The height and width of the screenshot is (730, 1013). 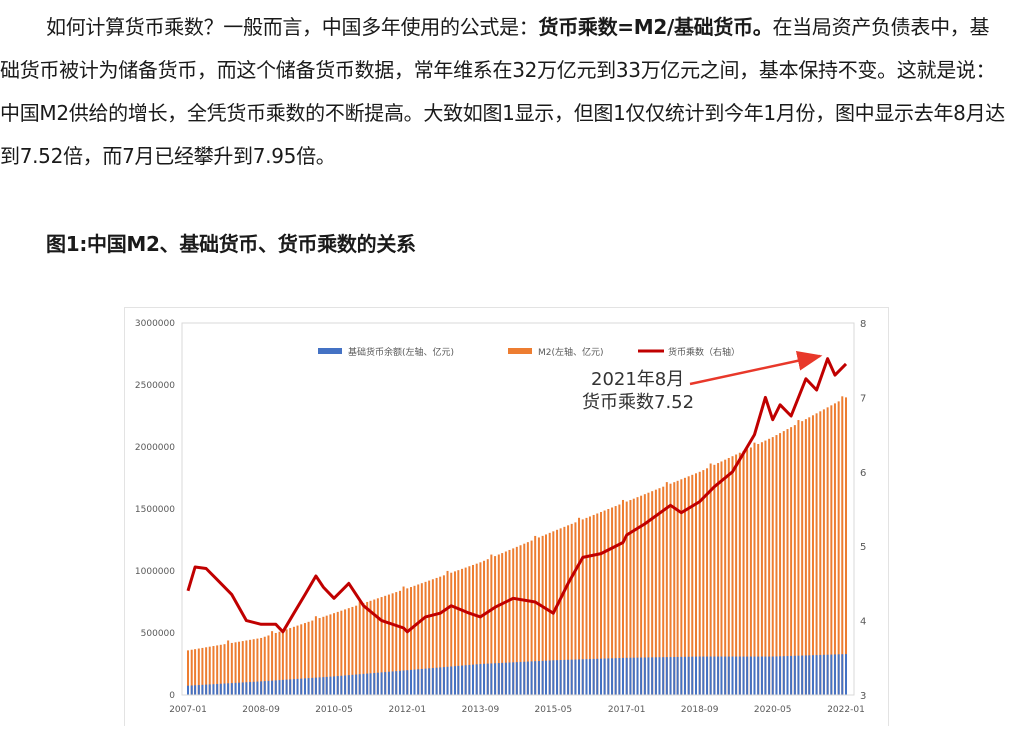 What do you see at coordinates (292, 27) in the screenshot?
I see `paragraph-text-1: 如何计算货币乘数？一般而言，中国多年使用的公式是：` at bounding box center [292, 27].